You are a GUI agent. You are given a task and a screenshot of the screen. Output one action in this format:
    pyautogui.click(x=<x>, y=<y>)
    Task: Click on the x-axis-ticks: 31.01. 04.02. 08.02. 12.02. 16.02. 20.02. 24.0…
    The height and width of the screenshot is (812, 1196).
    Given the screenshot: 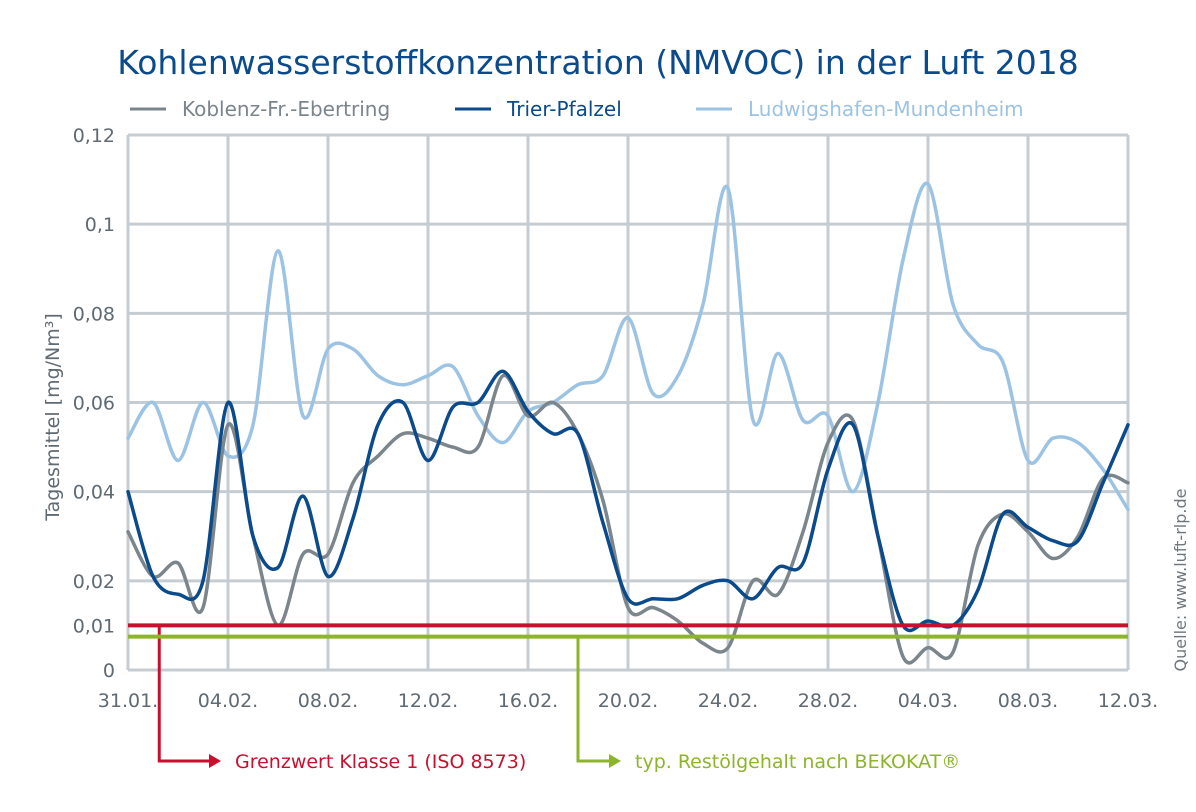 What is the action you would take?
    pyautogui.click(x=628, y=701)
    